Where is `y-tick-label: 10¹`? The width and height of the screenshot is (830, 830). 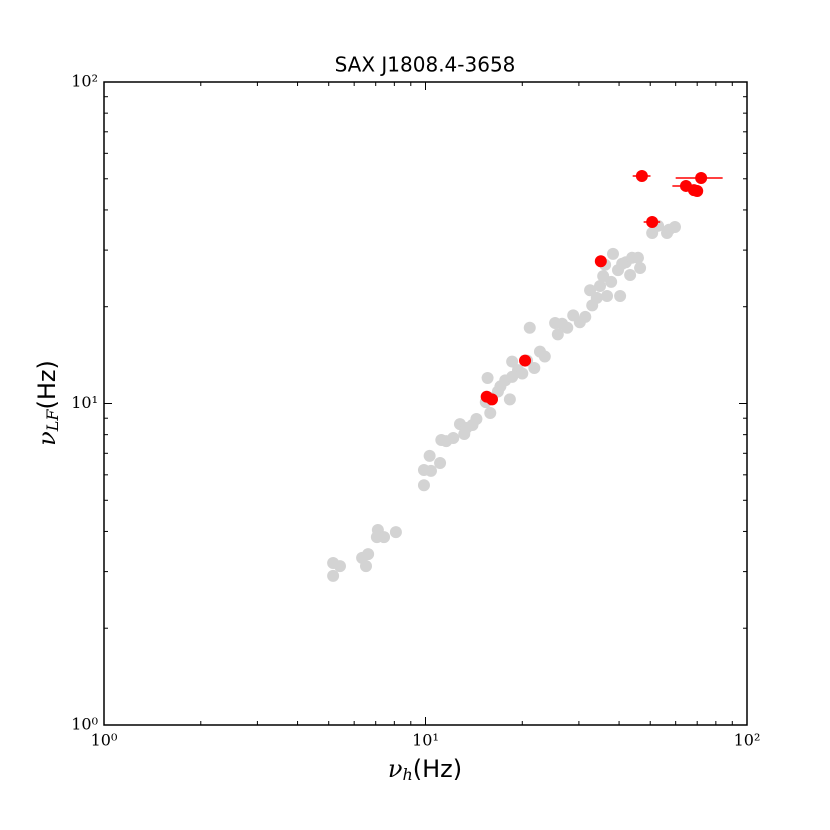 y-tick-label: 10¹ is located at coordinates (84, 402).